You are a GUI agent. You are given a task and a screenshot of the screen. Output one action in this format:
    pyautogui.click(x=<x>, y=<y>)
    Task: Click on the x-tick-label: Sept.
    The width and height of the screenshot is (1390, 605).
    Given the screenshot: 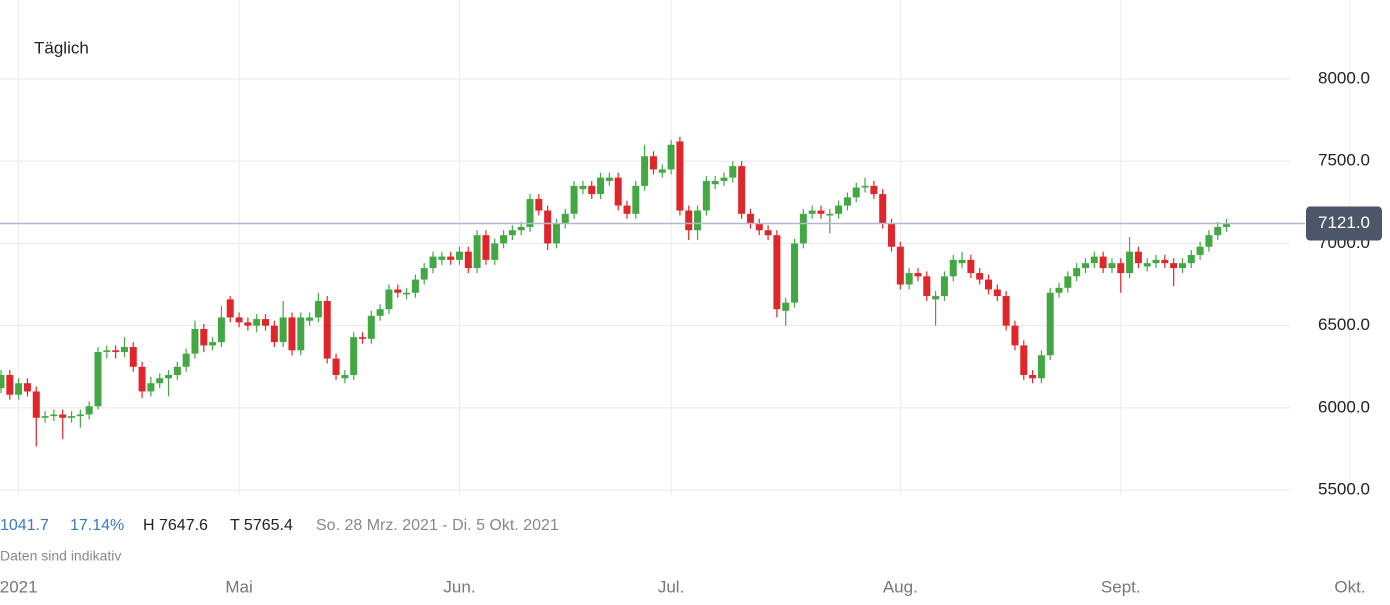 What is the action you would take?
    pyautogui.click(x=1121, y=586)
    